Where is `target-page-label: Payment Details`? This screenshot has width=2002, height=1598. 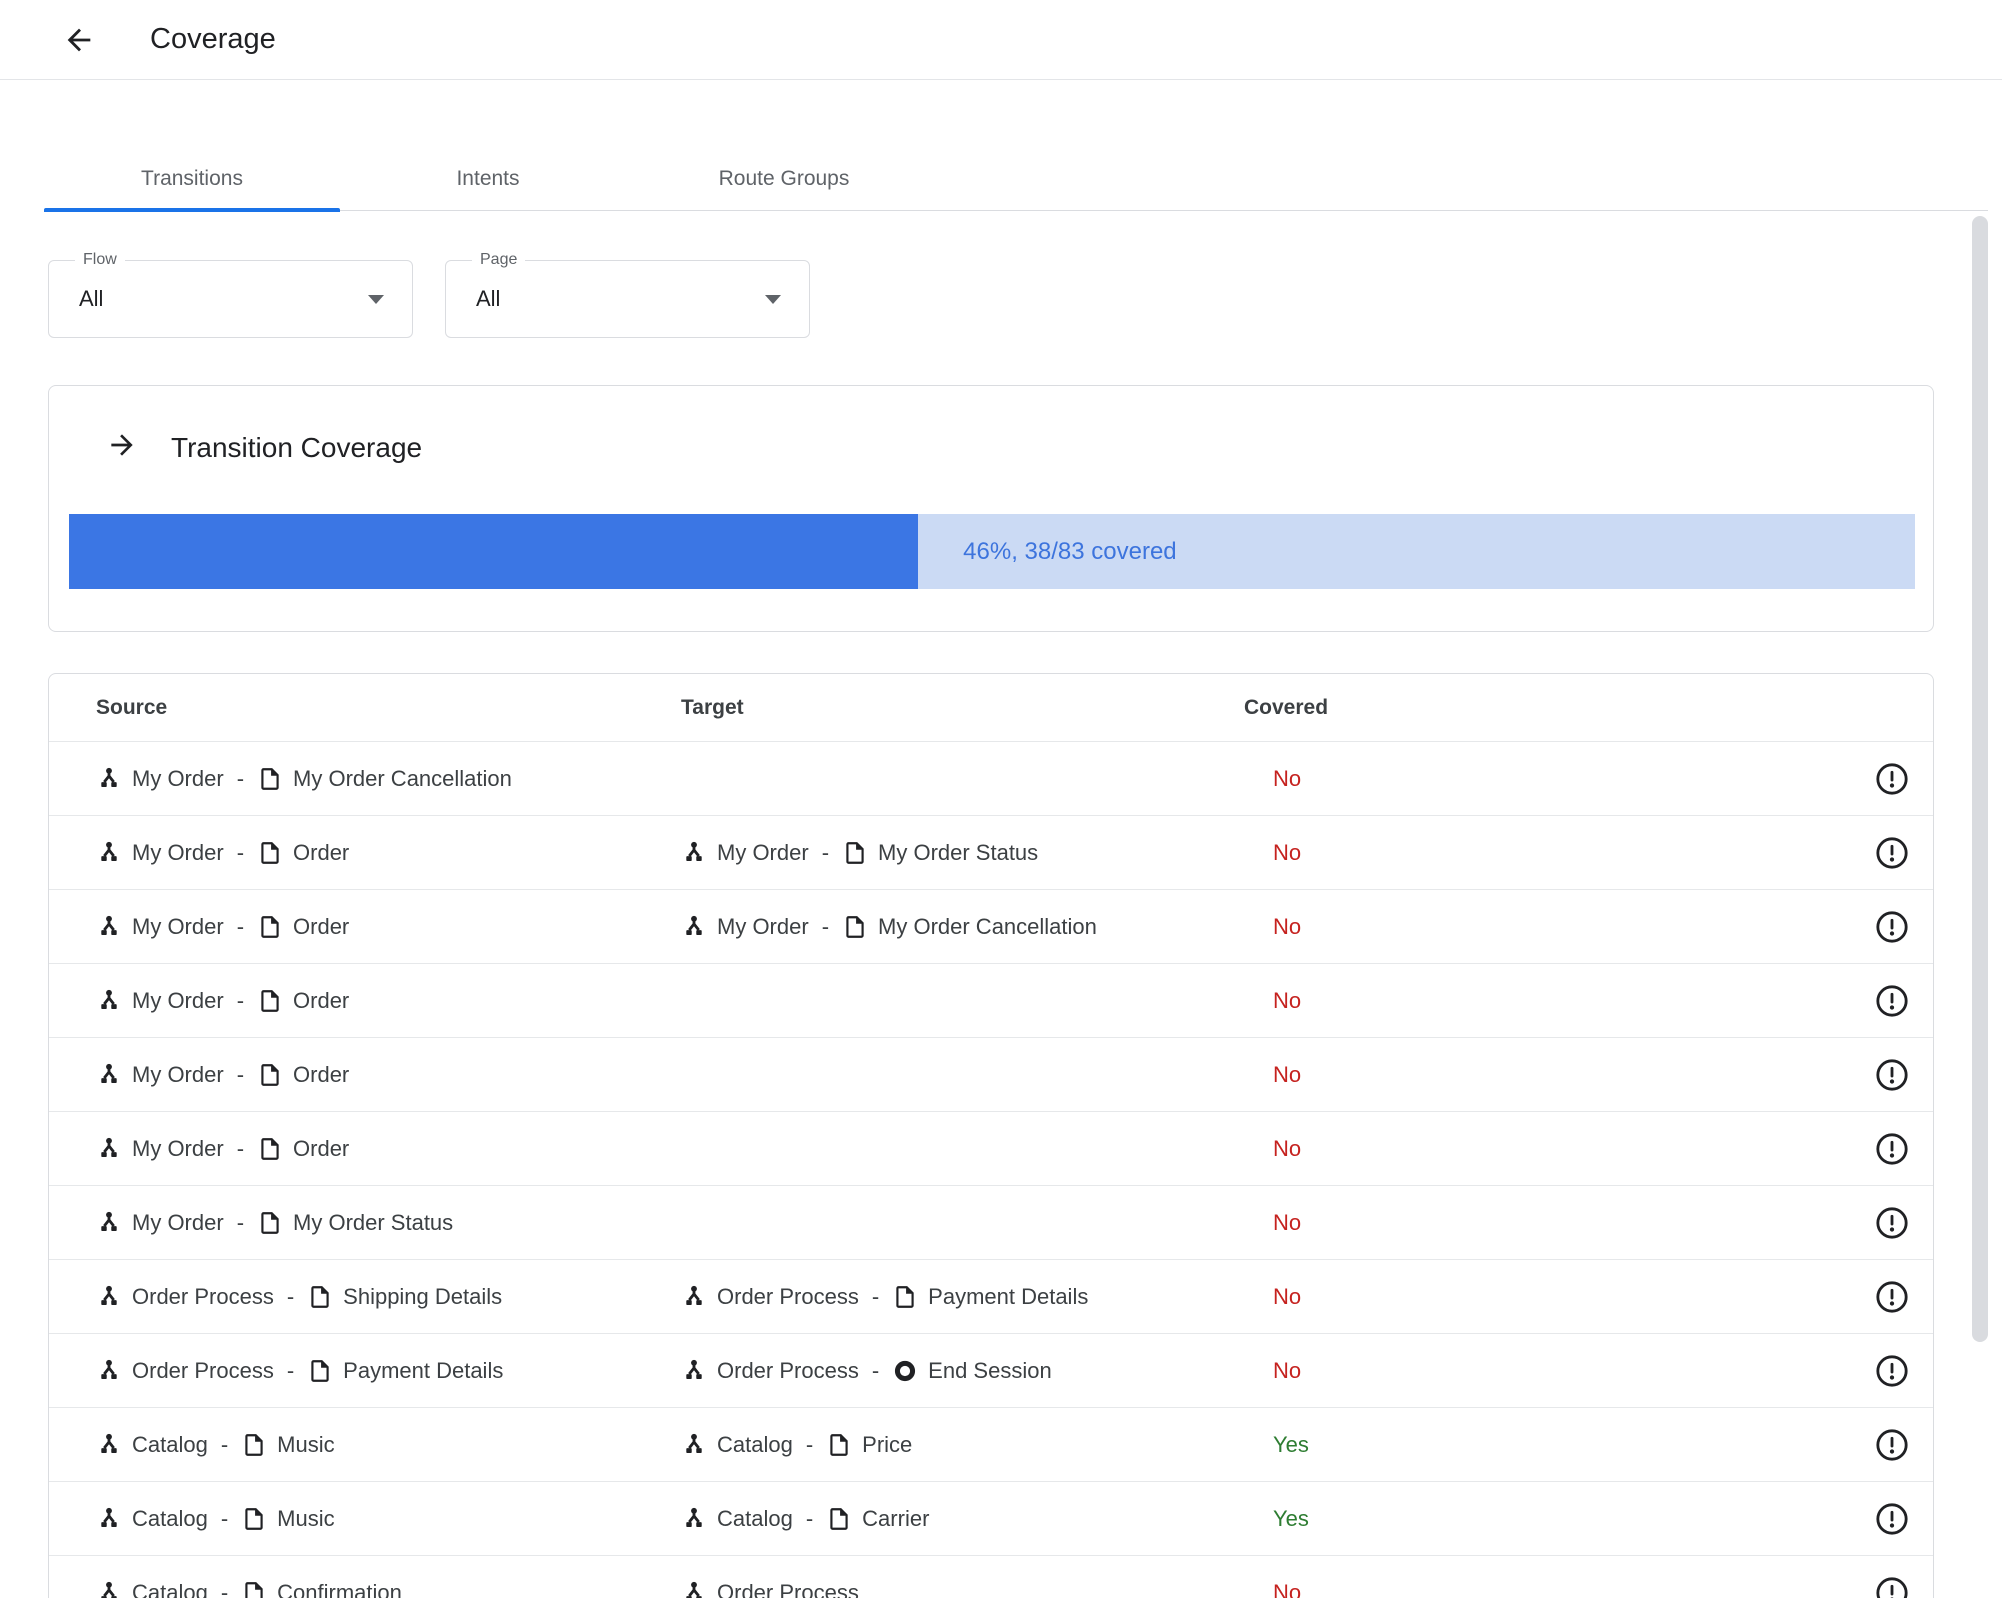
target-page-label: Payment Details is located at coordinates (1008, 1296).